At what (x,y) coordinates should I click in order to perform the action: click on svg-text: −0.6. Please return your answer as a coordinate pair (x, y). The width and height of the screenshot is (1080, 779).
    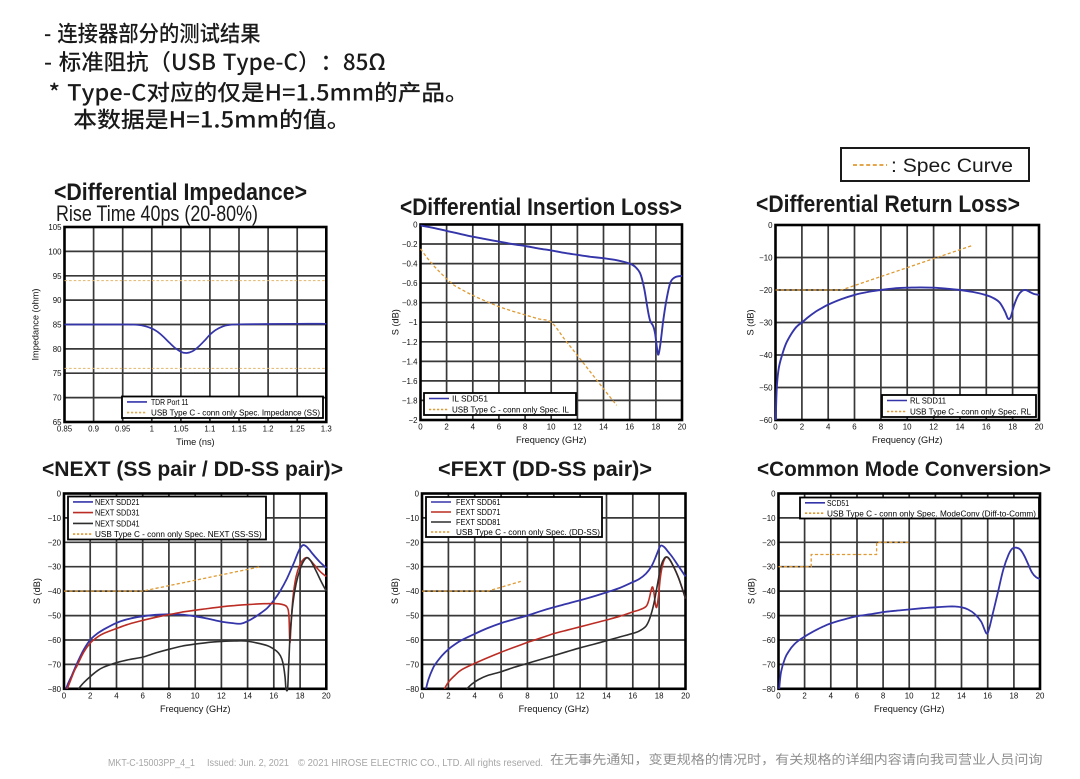
    Looking at the image, I should click on (410, 283).